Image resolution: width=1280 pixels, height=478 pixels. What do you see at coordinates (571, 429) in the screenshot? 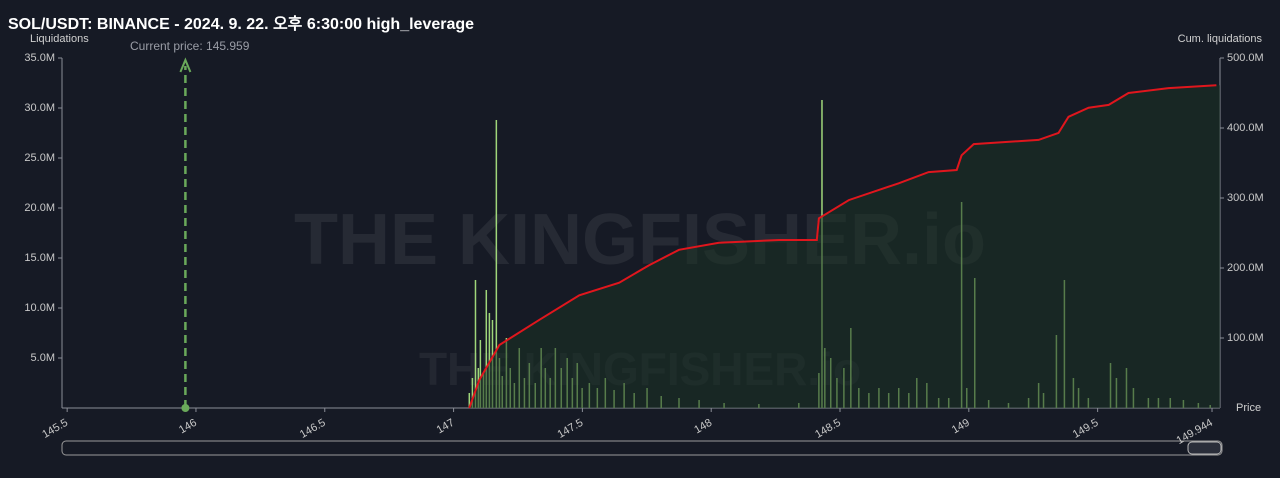
I see `x-tick-label: 147.5` at bounding box center [571, 429].